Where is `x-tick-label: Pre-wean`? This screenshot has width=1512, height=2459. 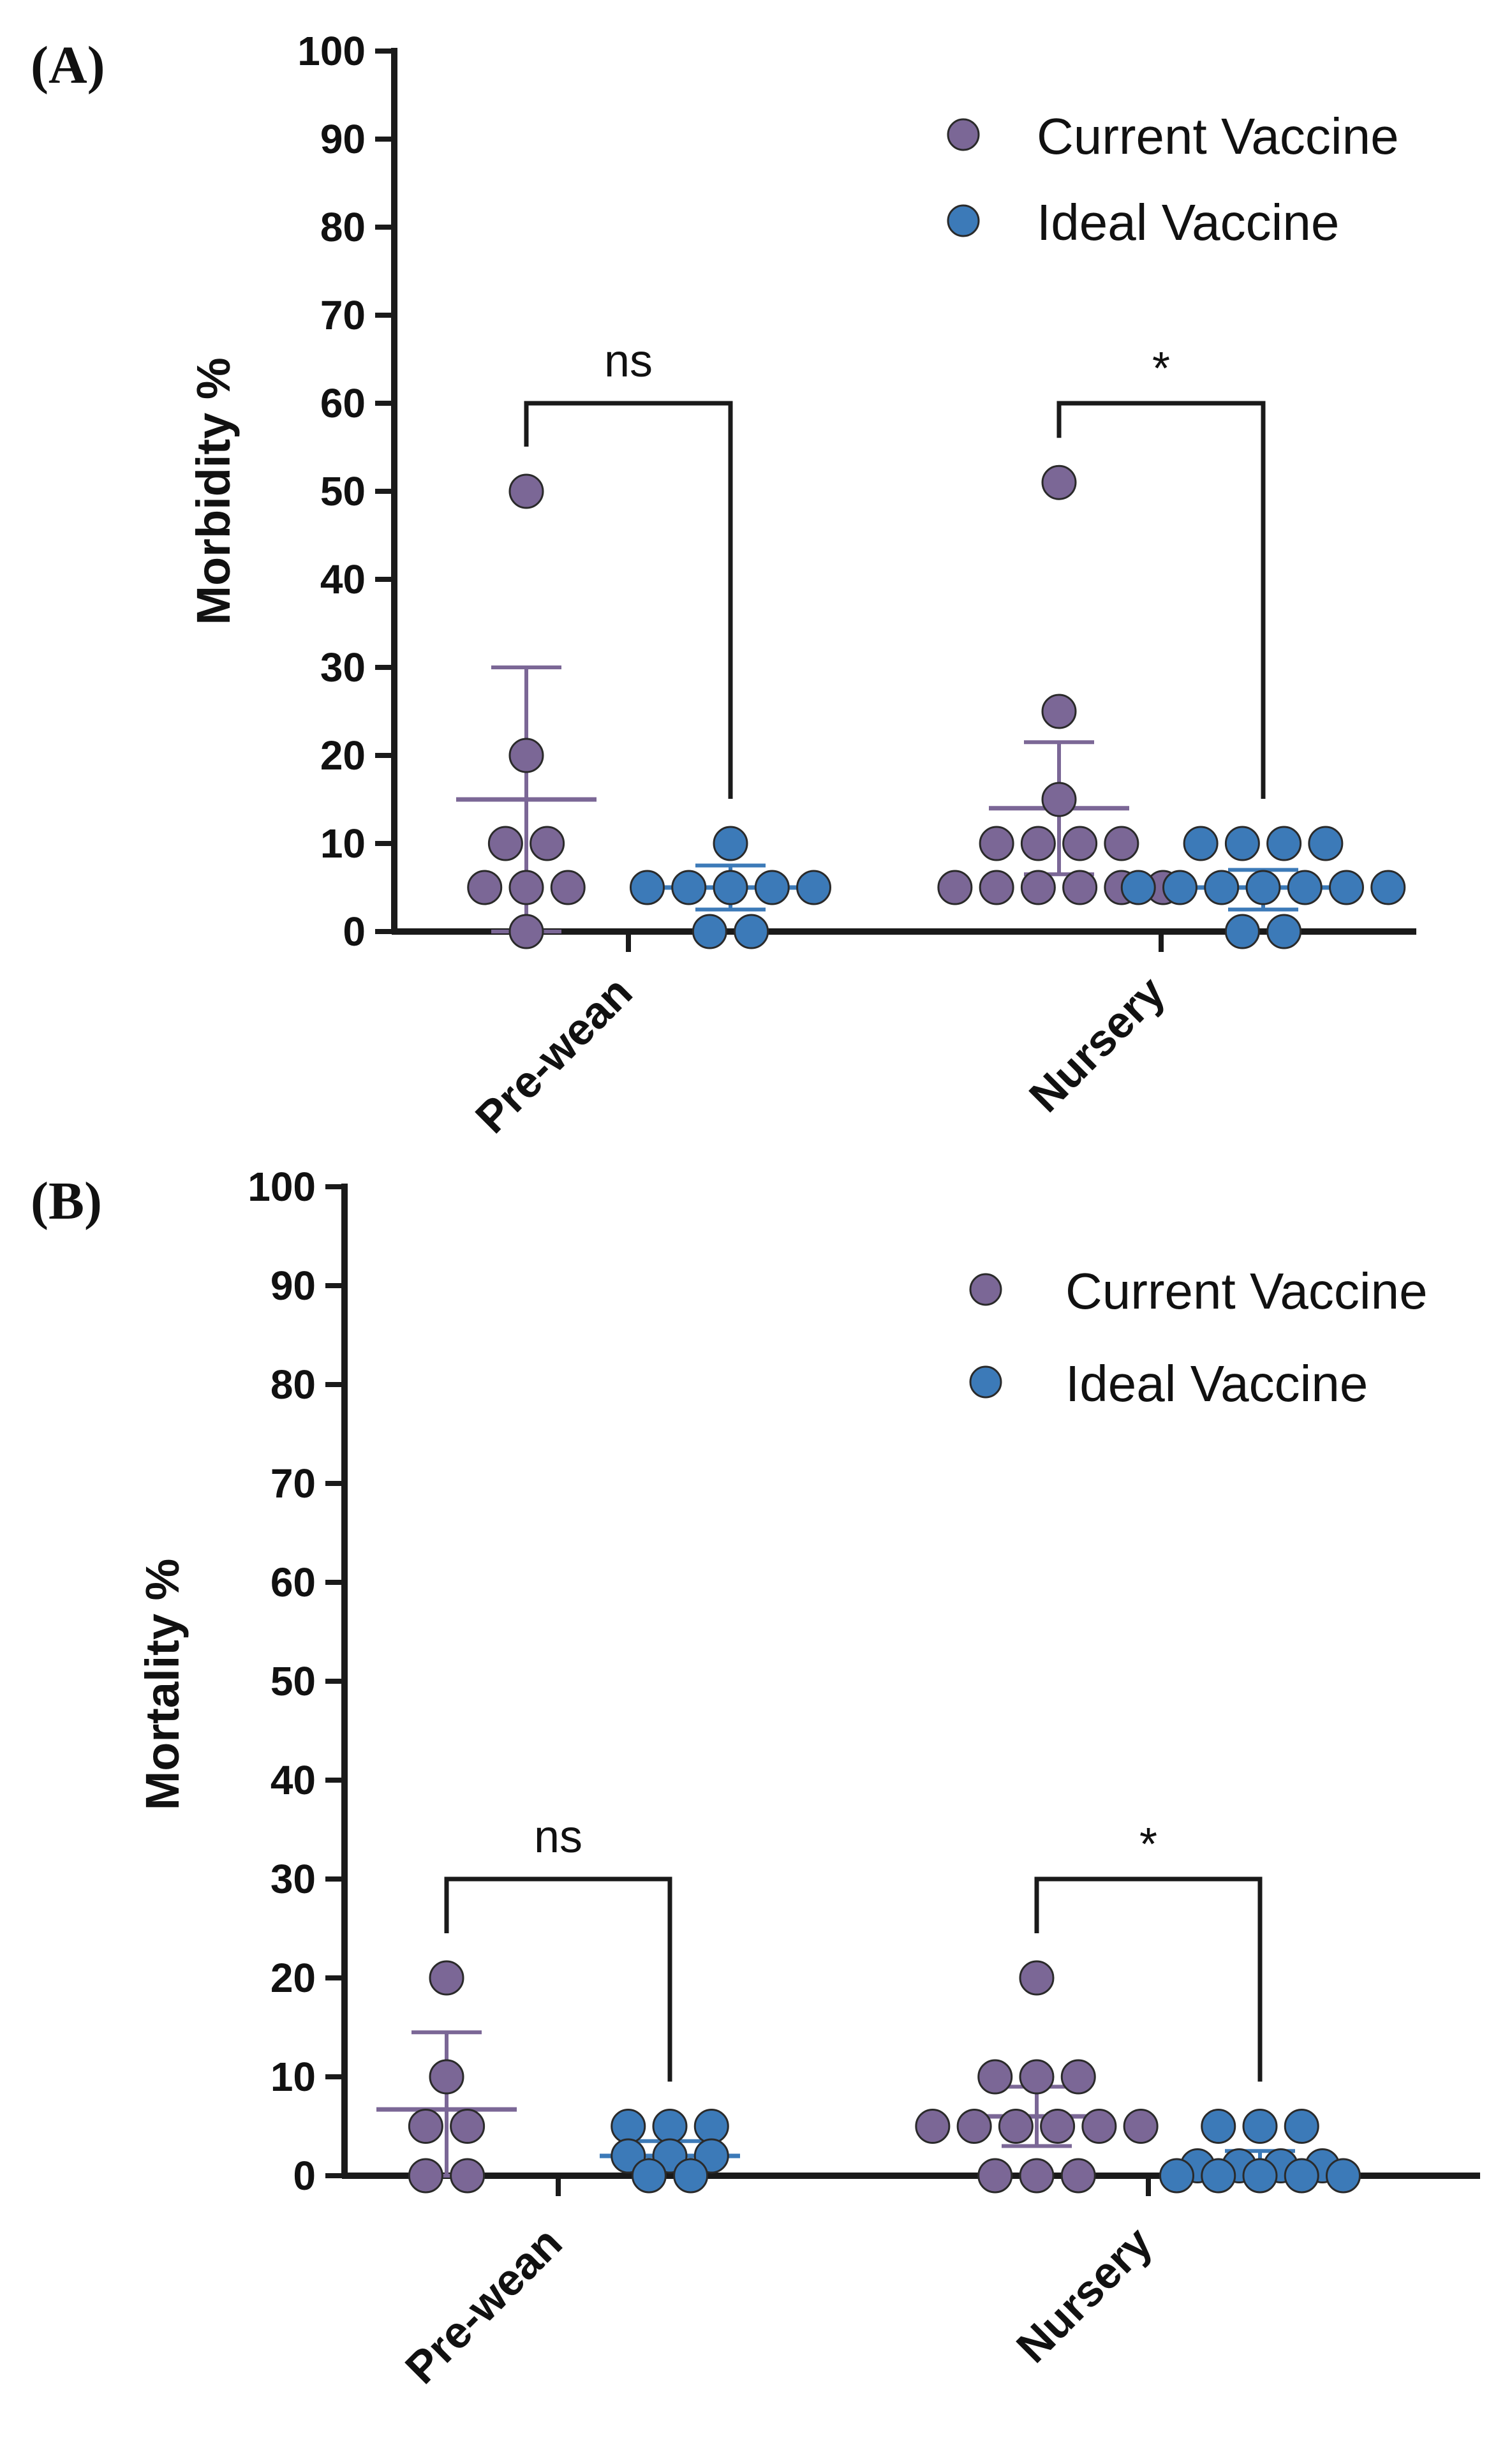
x-tick-label: Pre-wean is located at coordinates (483, 2305).